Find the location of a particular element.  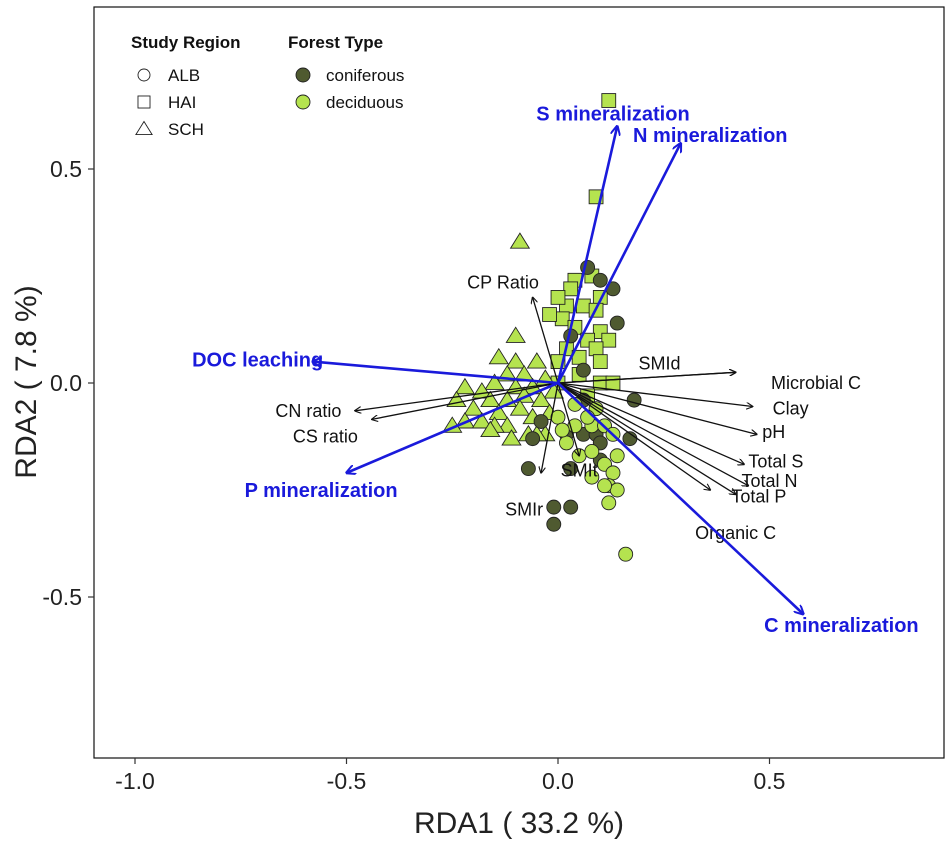

explanatory-arrow-label: pH is located at coordinates (773, 432).